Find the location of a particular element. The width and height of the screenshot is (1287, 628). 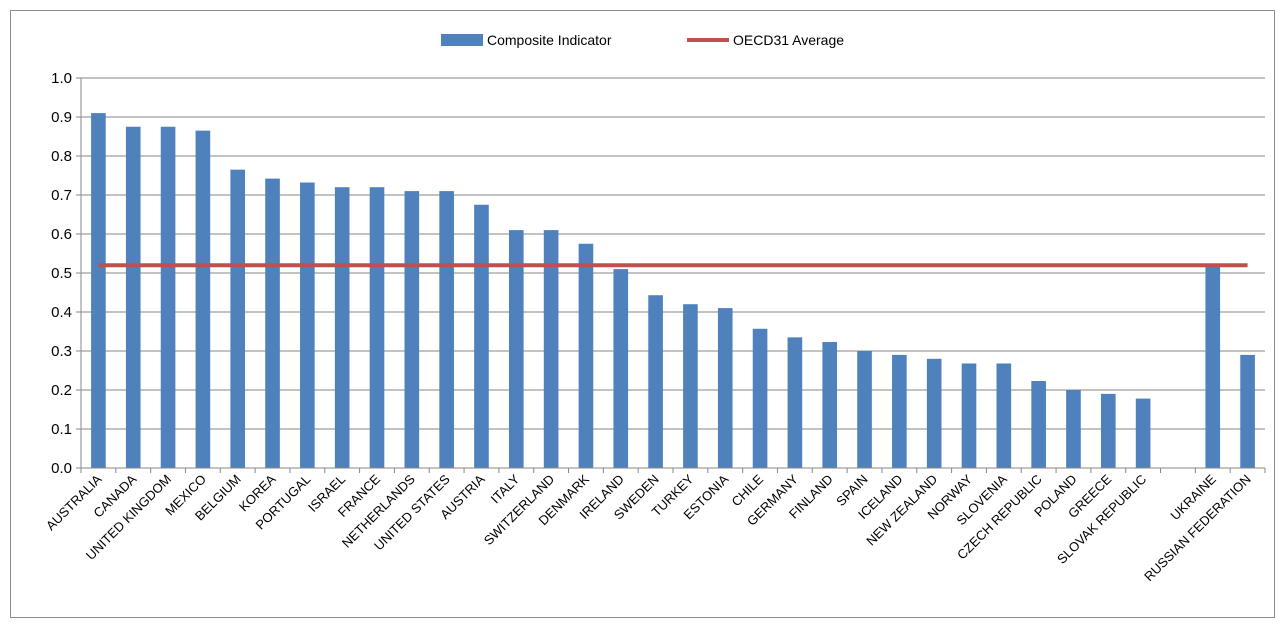

y-tick-label: 0.5 is located at coordinates (61, 273).